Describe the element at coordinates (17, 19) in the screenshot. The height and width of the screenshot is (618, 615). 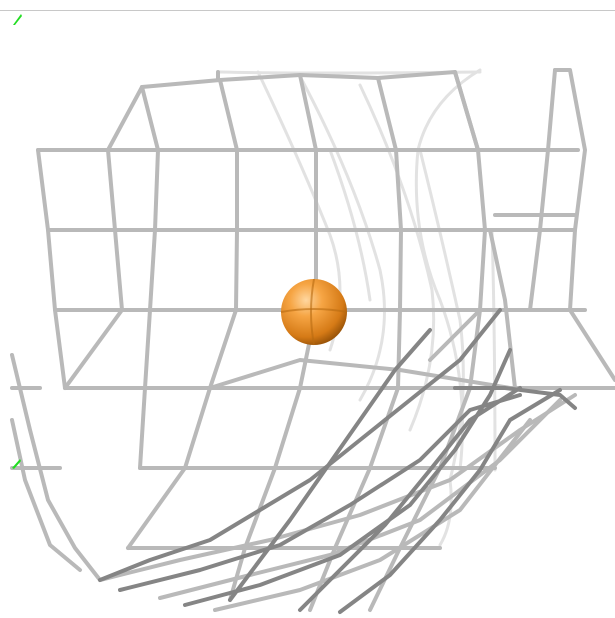
I see `axis-indicator-icon` at that location.